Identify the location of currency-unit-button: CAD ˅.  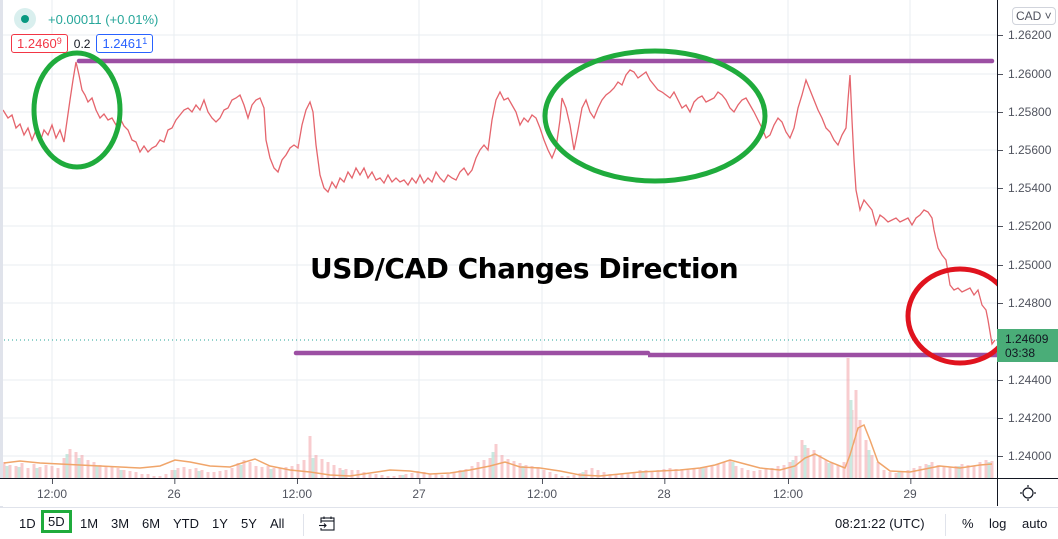
(1034, 16).